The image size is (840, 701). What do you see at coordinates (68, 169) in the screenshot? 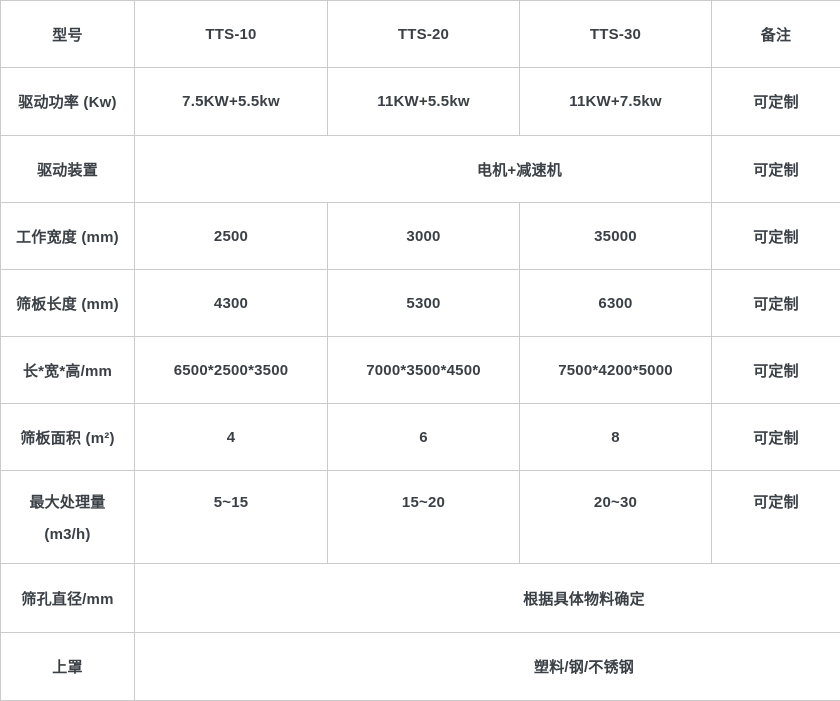
I see `row-label: 驱动装置` at bounding box center [68, 169].